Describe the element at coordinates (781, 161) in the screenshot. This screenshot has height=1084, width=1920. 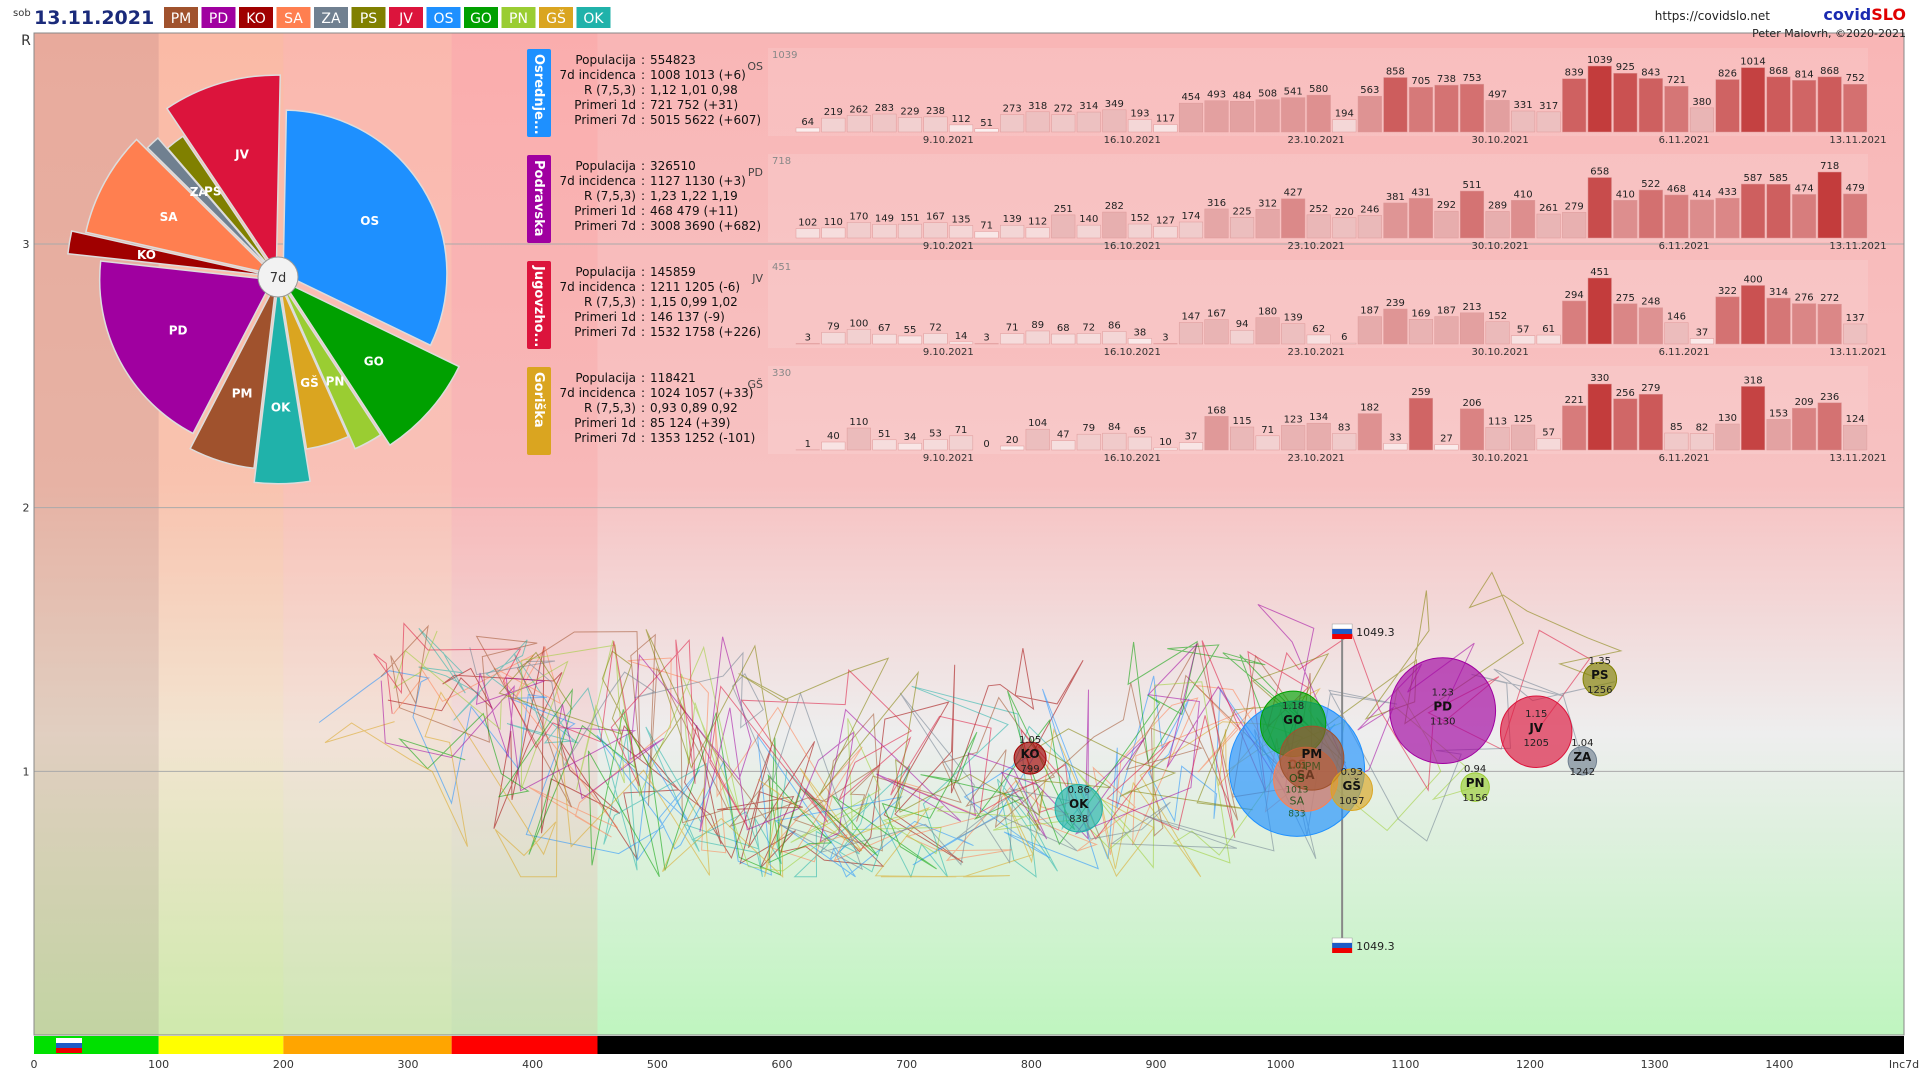
I see `bar-chart-max: 718` at that location.